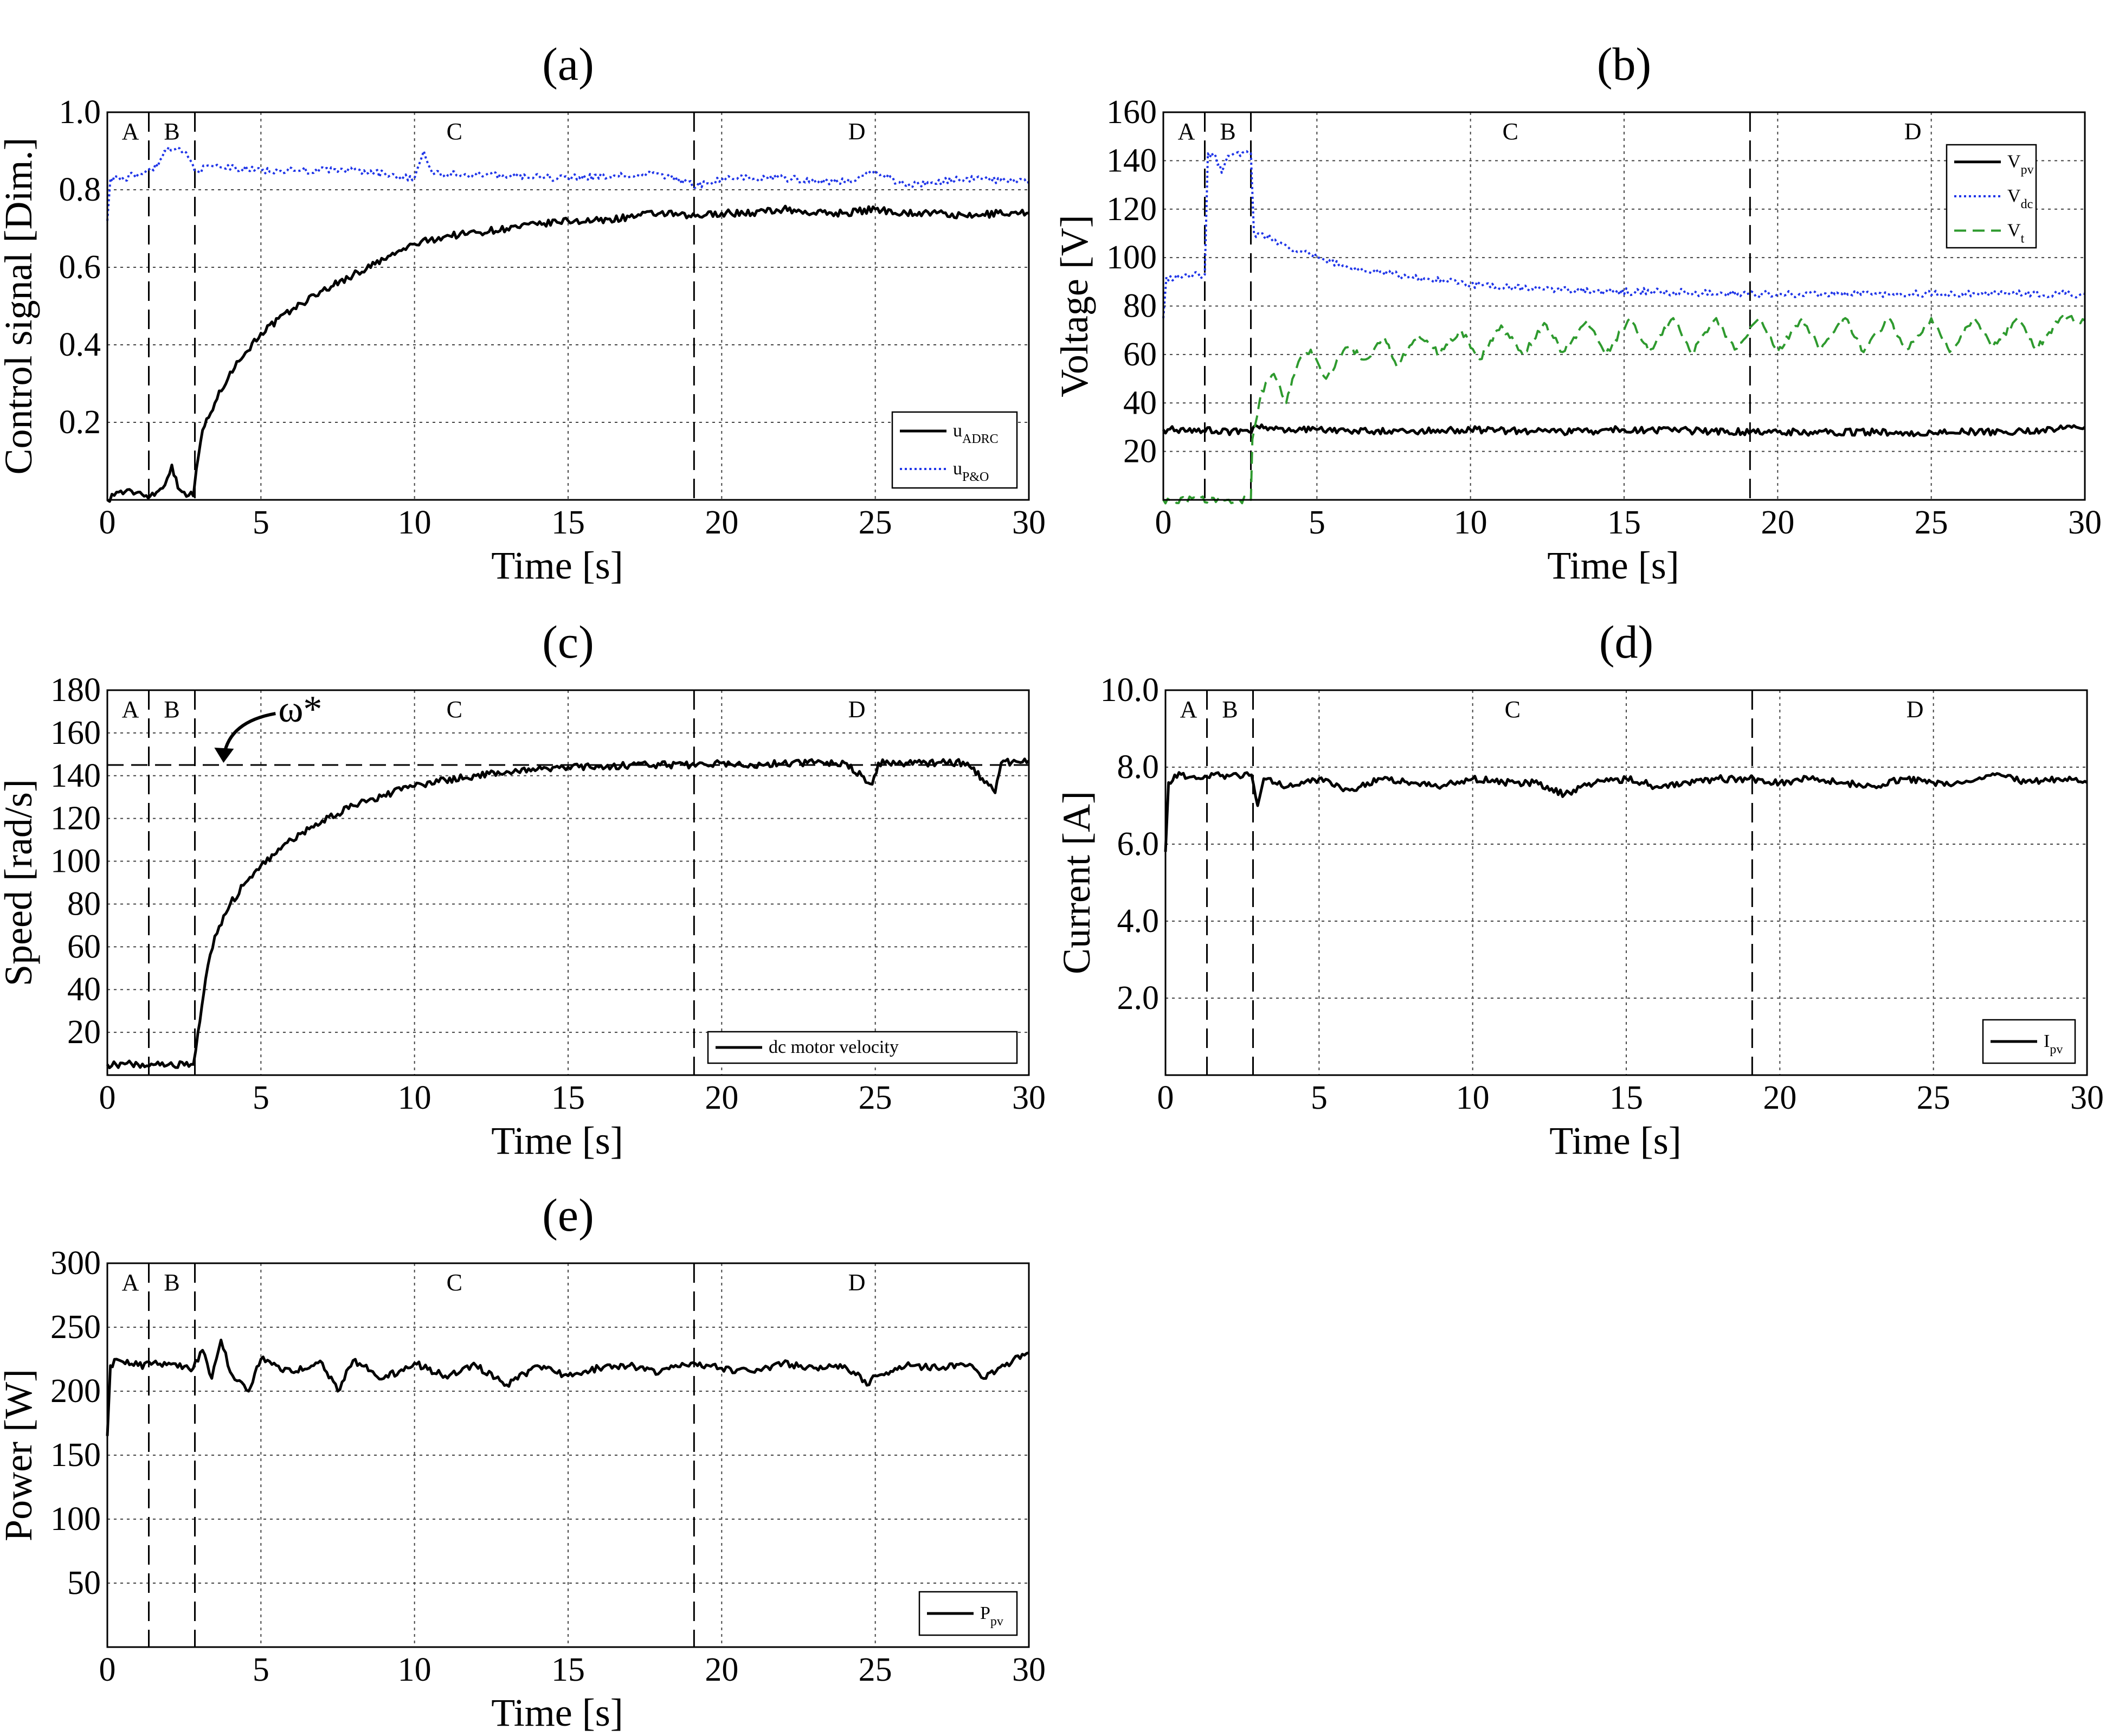  I want to click on y-tick-label: 180, so click(75, 690).